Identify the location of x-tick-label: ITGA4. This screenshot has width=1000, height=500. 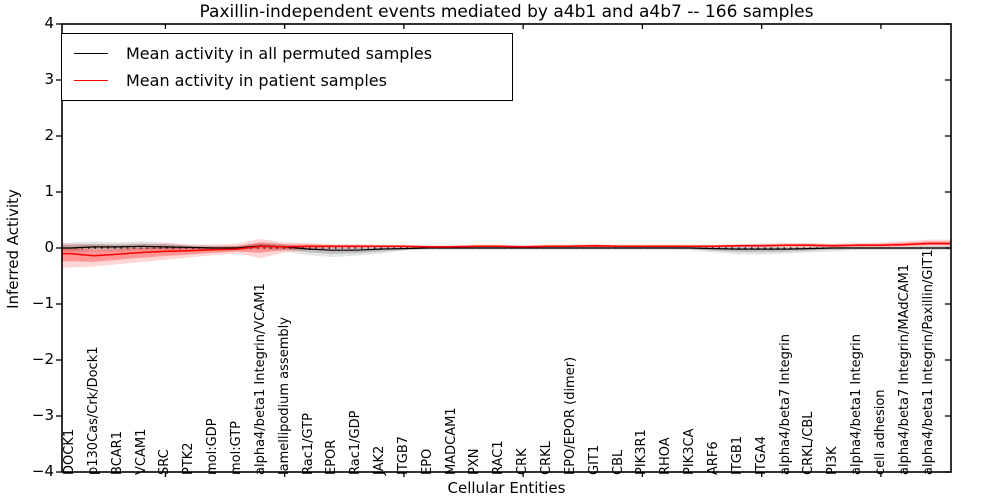
(761, 455).